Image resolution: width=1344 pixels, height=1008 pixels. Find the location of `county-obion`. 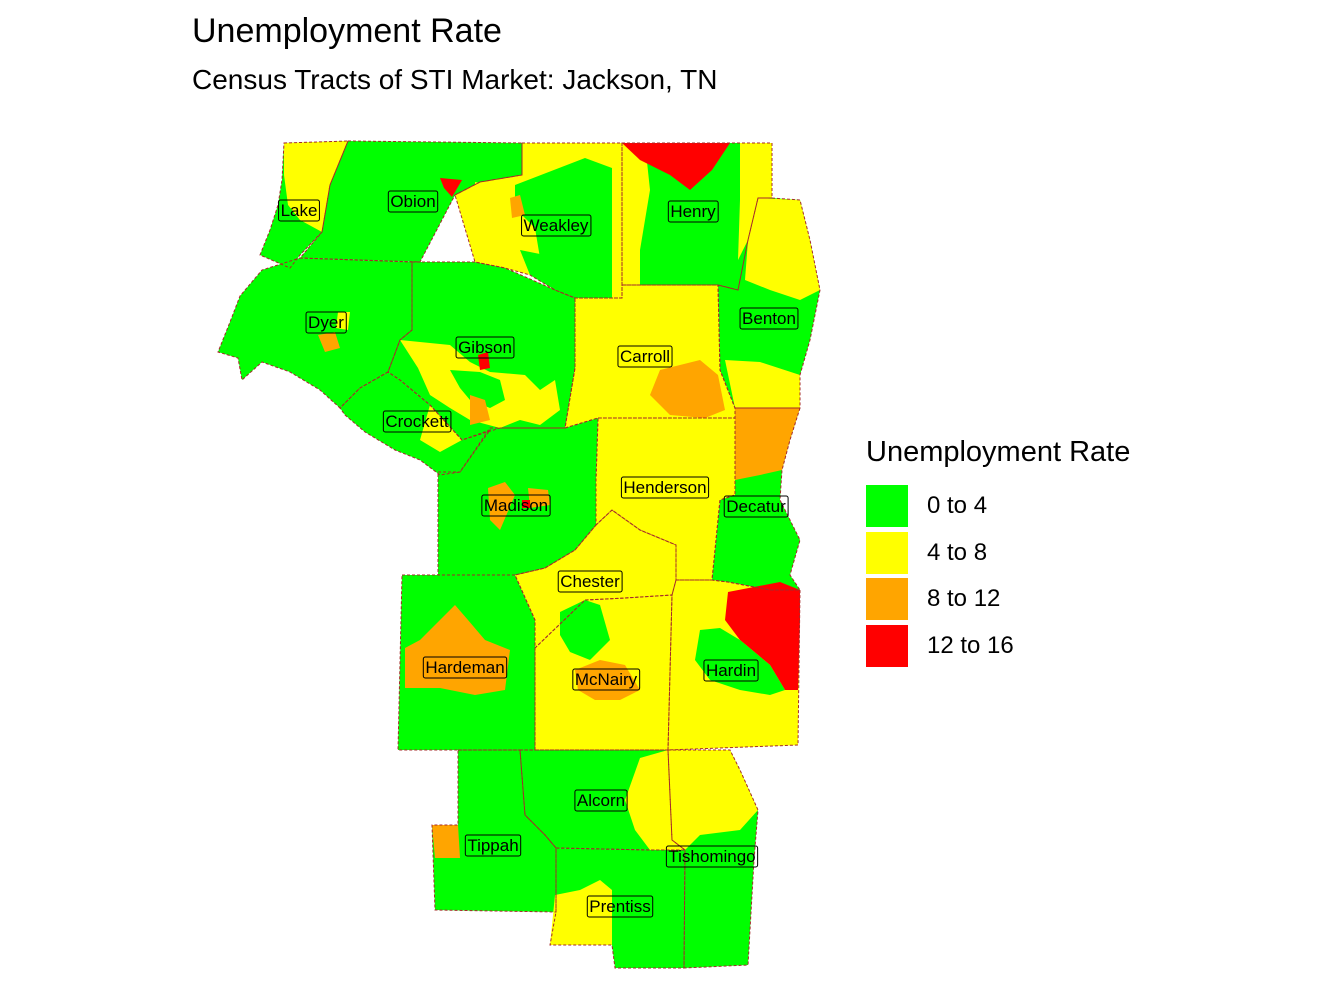

county-obion is located at coordinates (411, 201).